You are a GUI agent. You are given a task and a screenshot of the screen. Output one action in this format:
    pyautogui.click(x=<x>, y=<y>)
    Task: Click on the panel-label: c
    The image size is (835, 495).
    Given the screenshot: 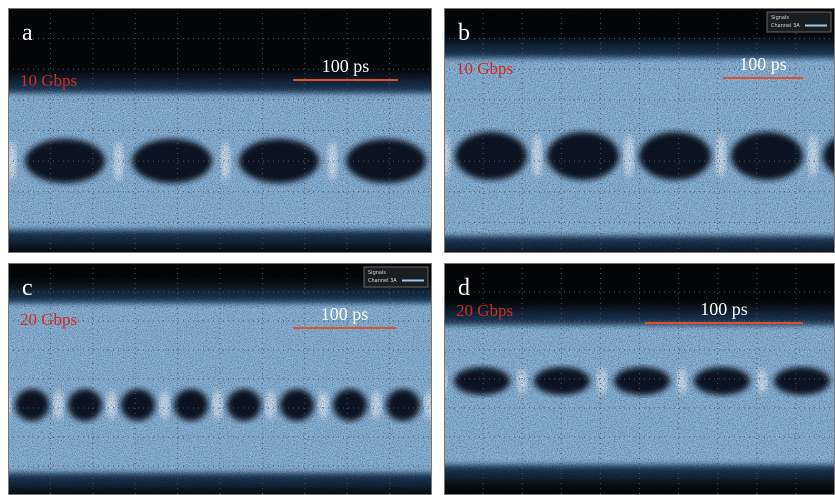 What is the action you would take?
    pyautogui.click(x=27, y=288)
    